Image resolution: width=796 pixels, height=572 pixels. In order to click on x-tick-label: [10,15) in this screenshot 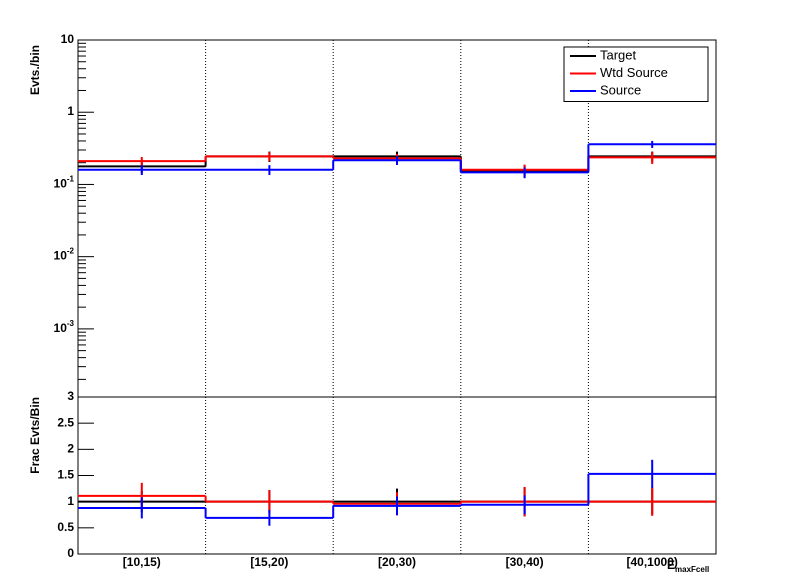, I will do `click(142, 562)`.